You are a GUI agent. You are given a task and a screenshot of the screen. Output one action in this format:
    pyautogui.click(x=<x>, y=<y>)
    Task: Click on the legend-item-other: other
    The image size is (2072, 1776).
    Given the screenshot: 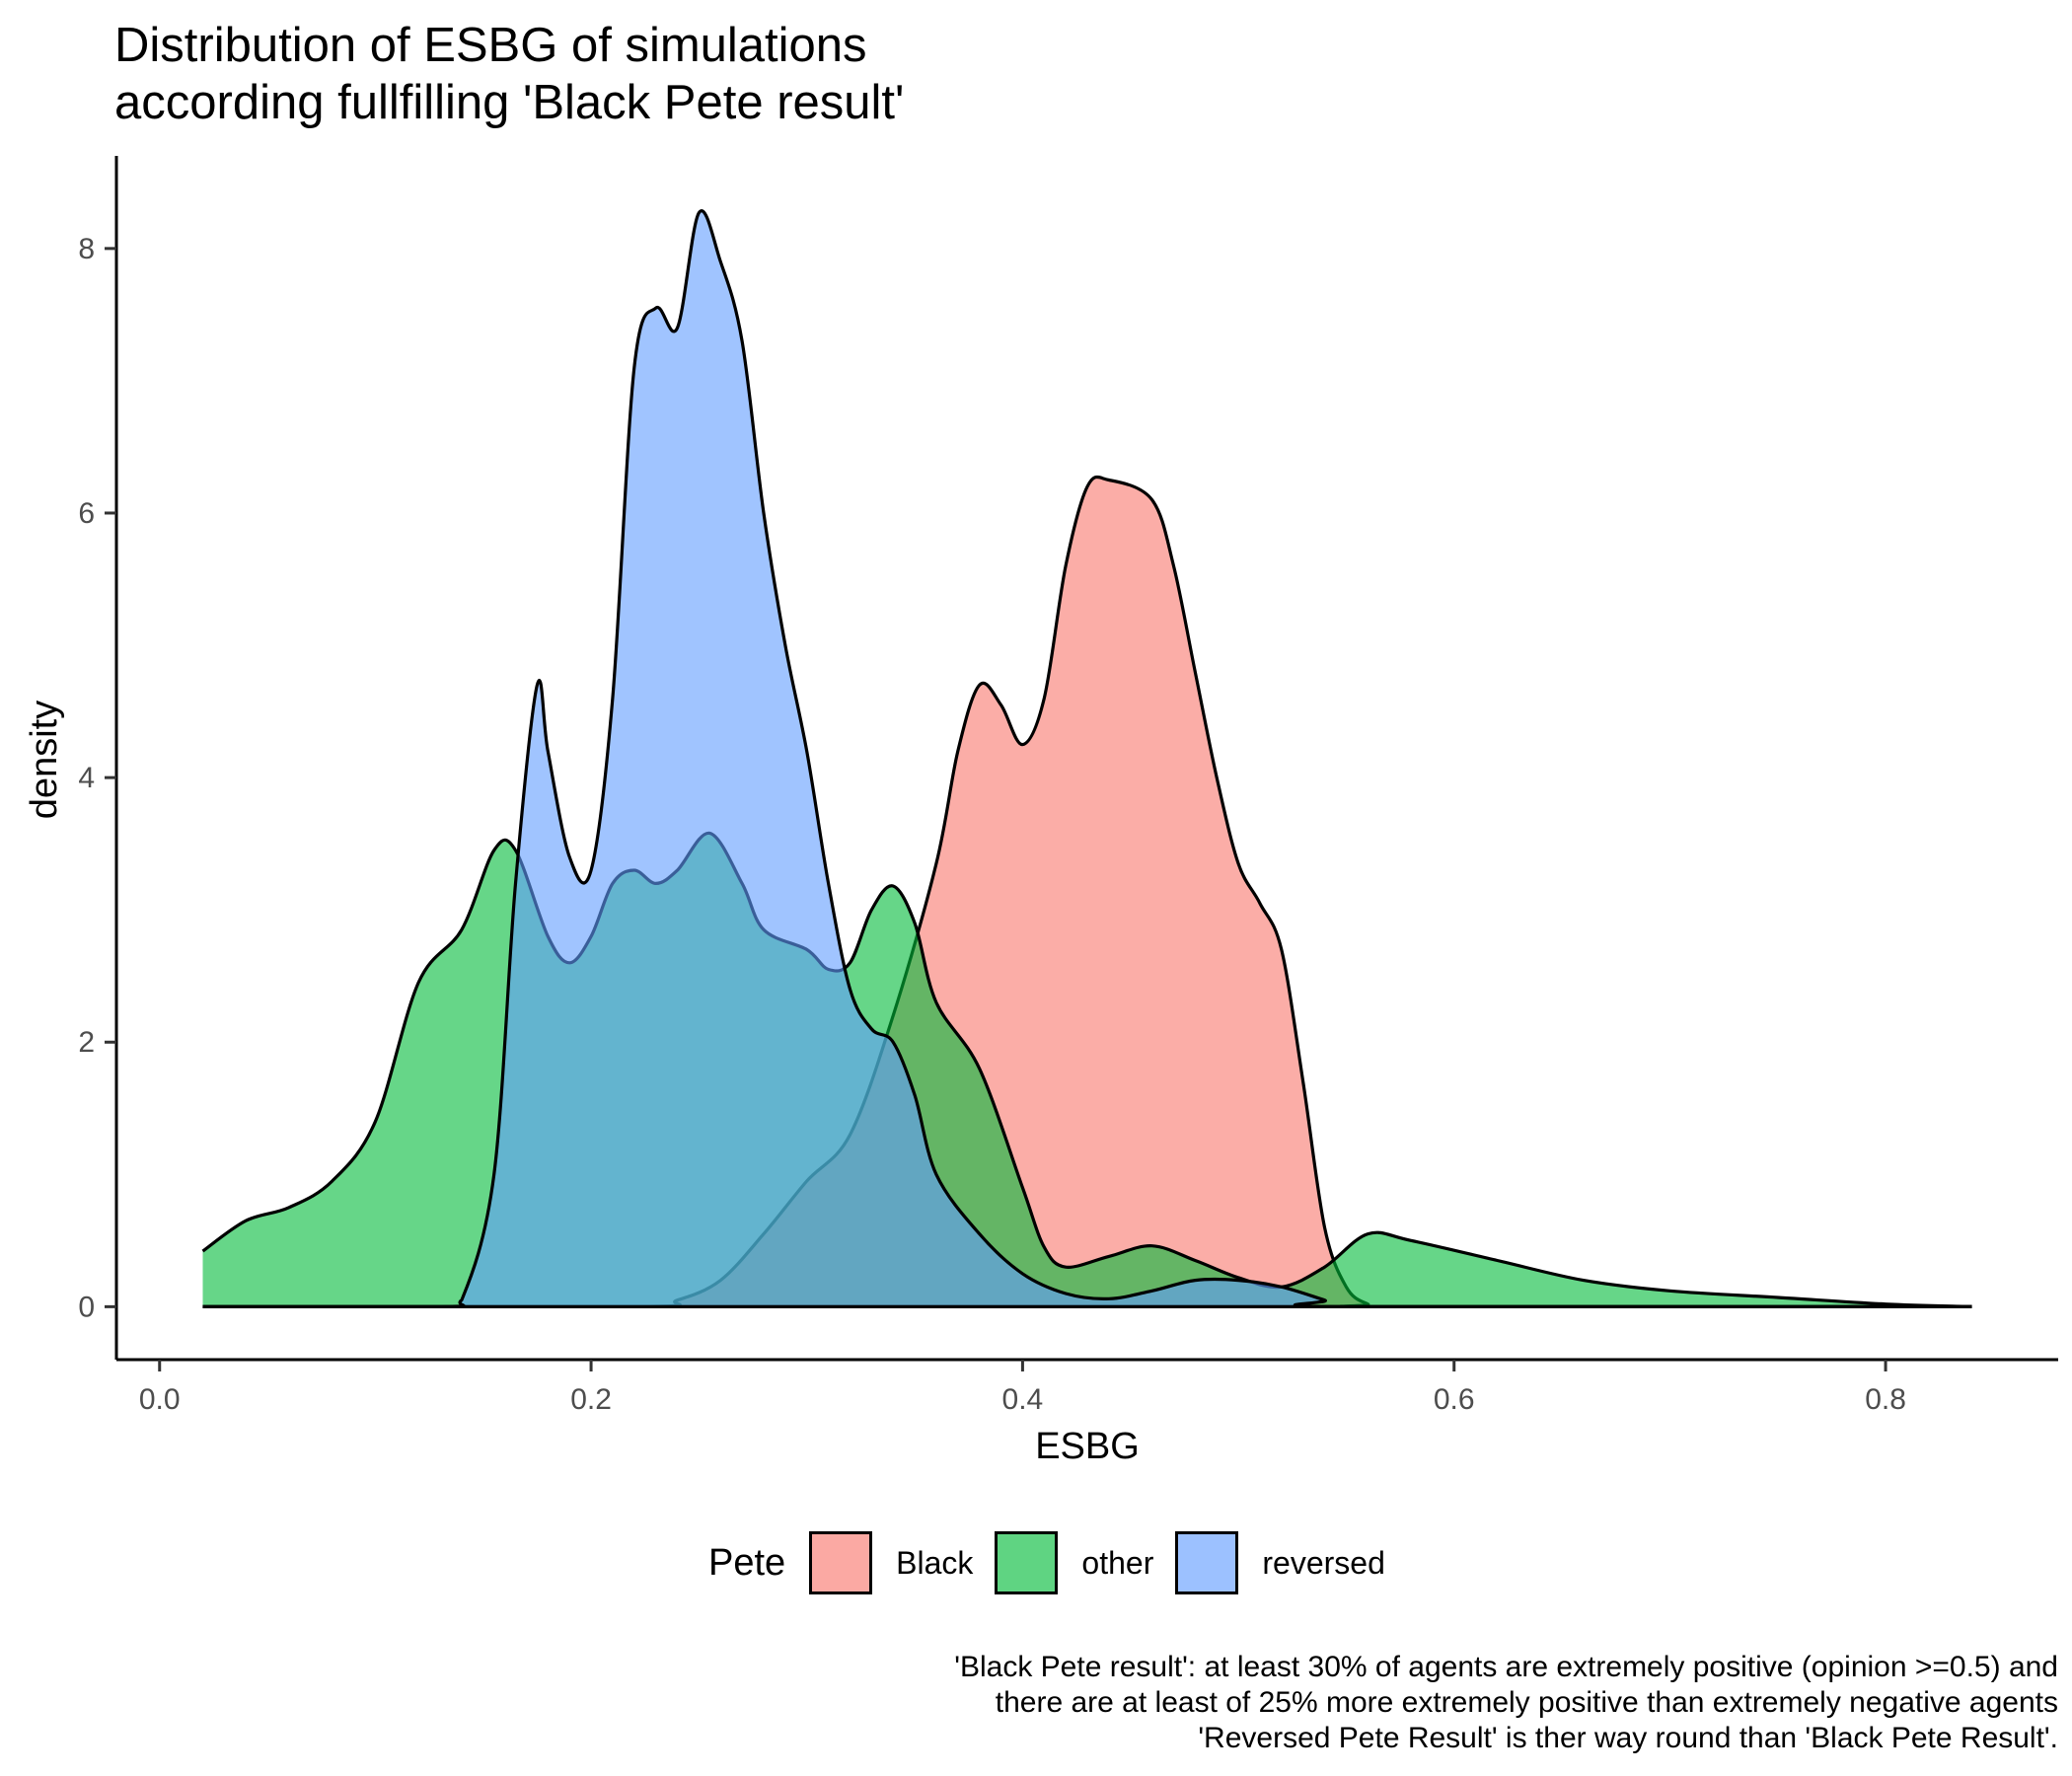 What is the action you would take?
    pyautogui.click(x=1074, y=1563)
    